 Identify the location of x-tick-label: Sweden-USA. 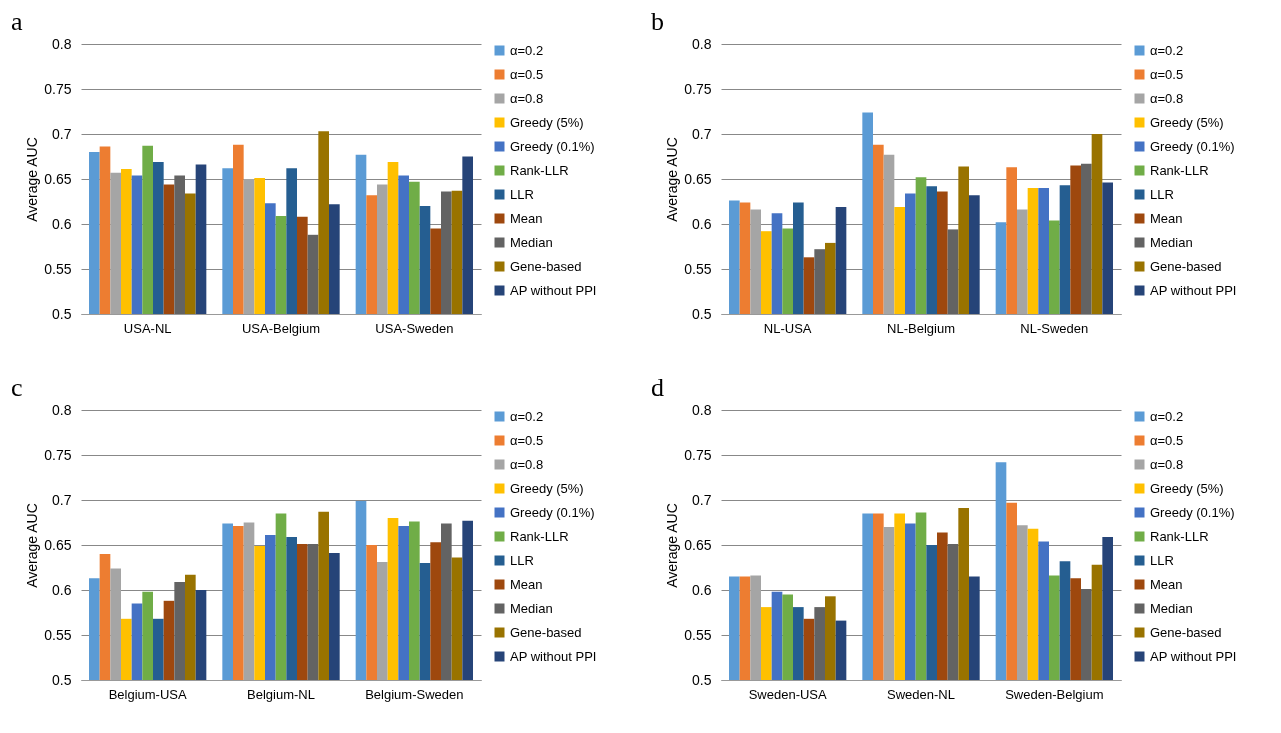
(788, 694).